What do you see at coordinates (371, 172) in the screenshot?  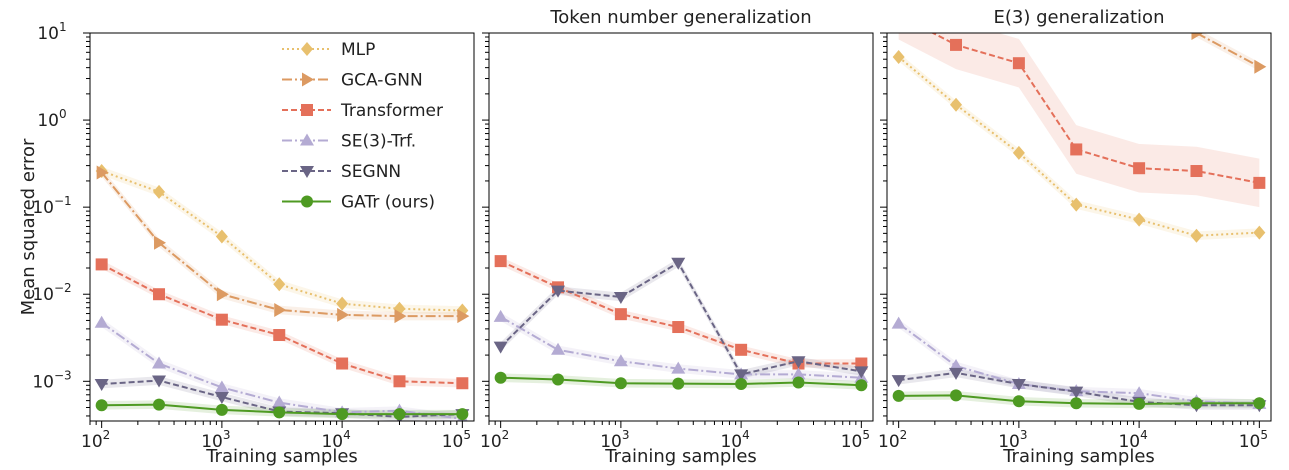 I see `legend-label: SEGNN` at bounding box center [371, 172].